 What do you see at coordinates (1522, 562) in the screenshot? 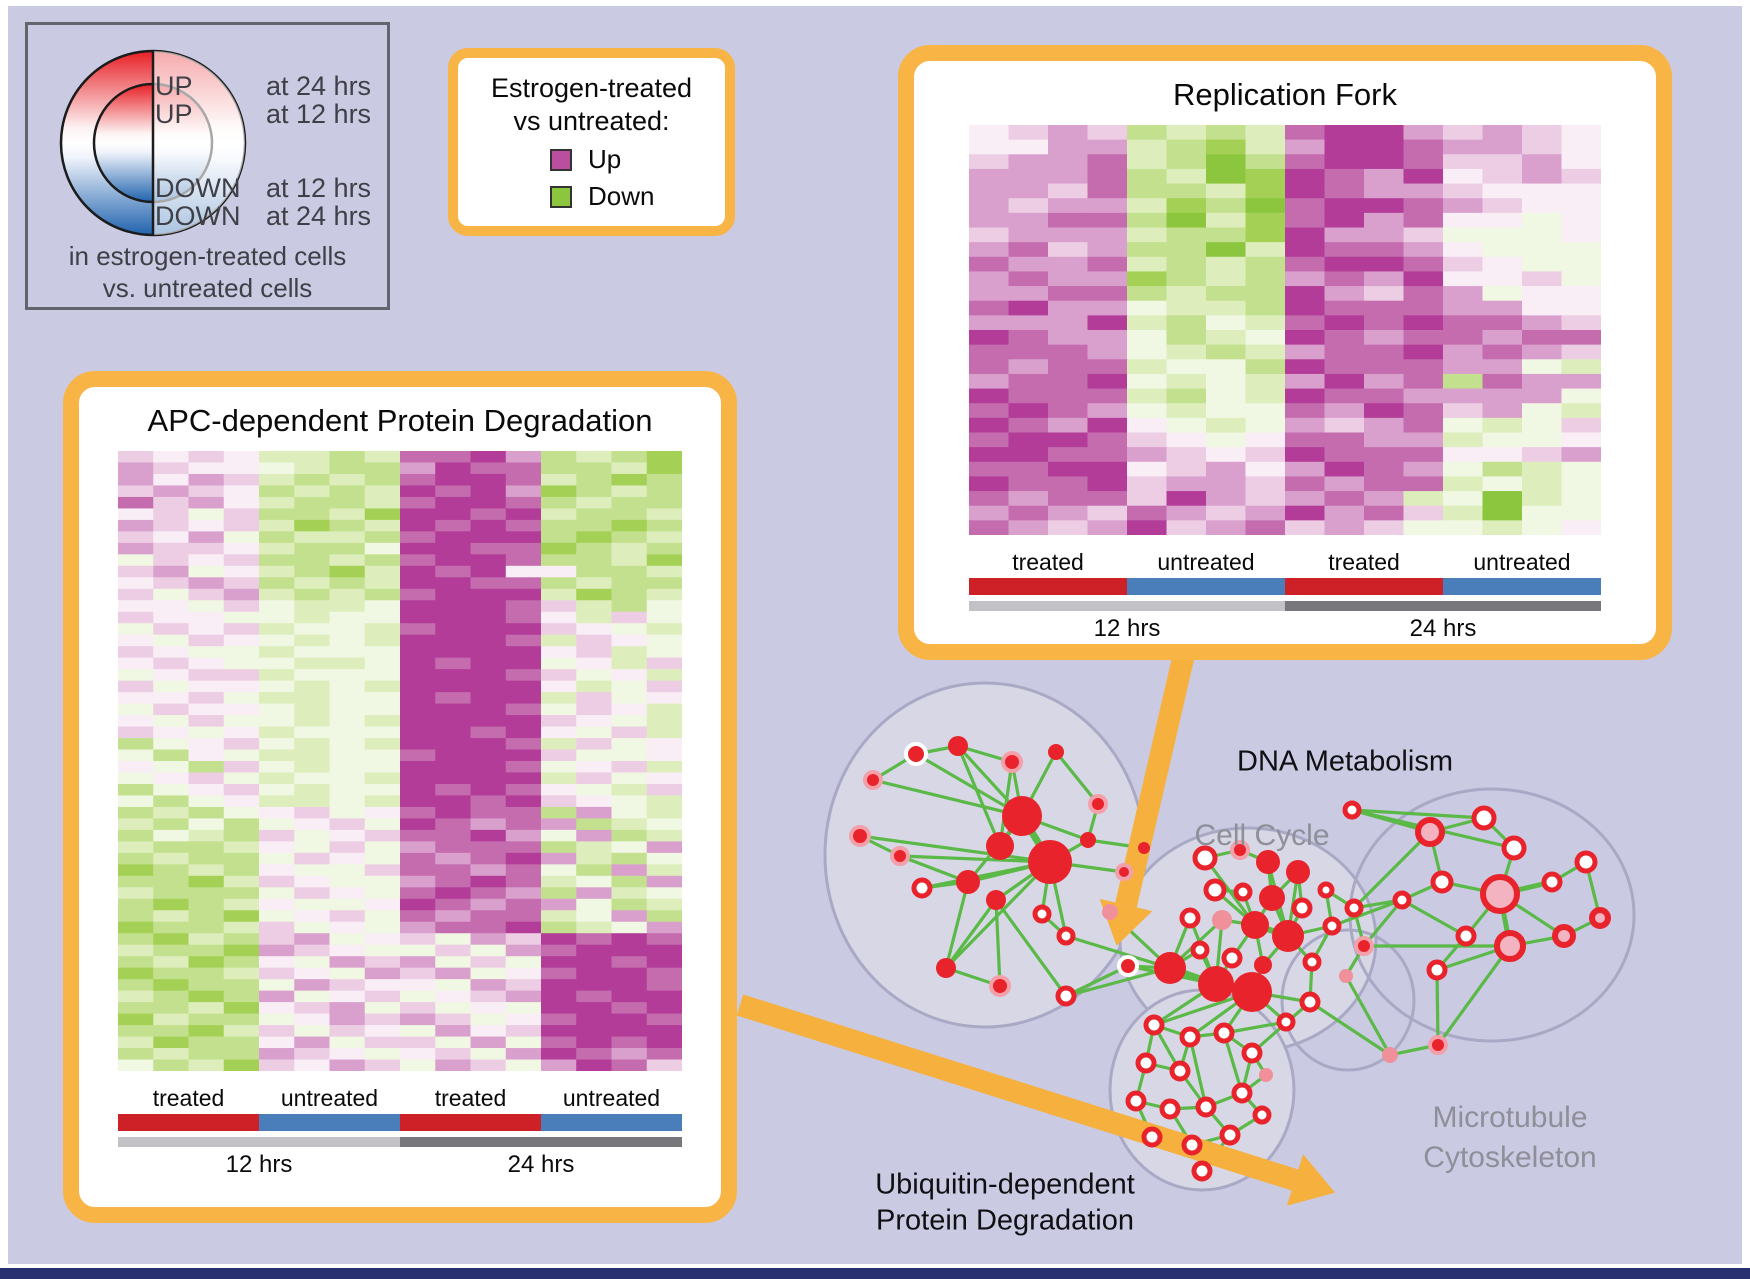
I see `rf-group-untreated-24: untreated` at bounding box center [1522, 562].